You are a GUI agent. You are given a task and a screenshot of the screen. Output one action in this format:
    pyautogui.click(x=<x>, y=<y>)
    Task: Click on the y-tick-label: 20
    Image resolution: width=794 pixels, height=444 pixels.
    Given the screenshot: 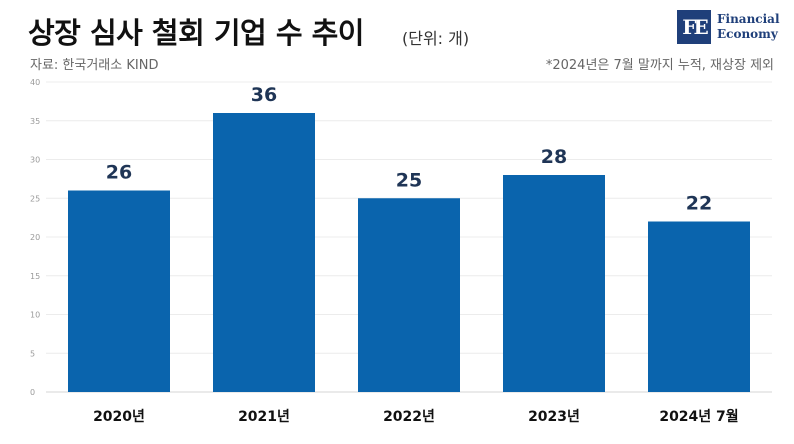 What is the action you would take?
    pyautogui.click(x=35, y=237)
    